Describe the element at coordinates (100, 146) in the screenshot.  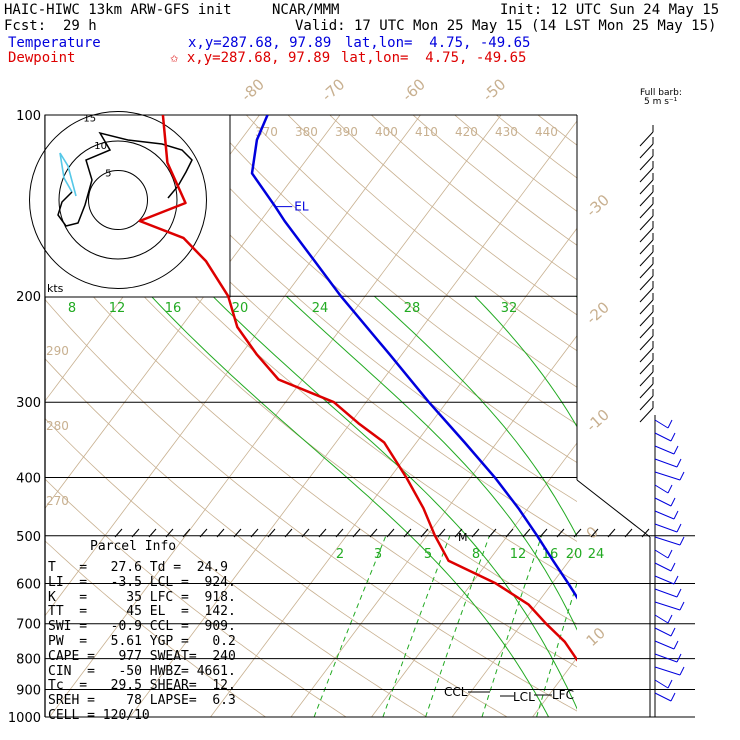
I see `hodograph-ring-label-10: 10` at that location.